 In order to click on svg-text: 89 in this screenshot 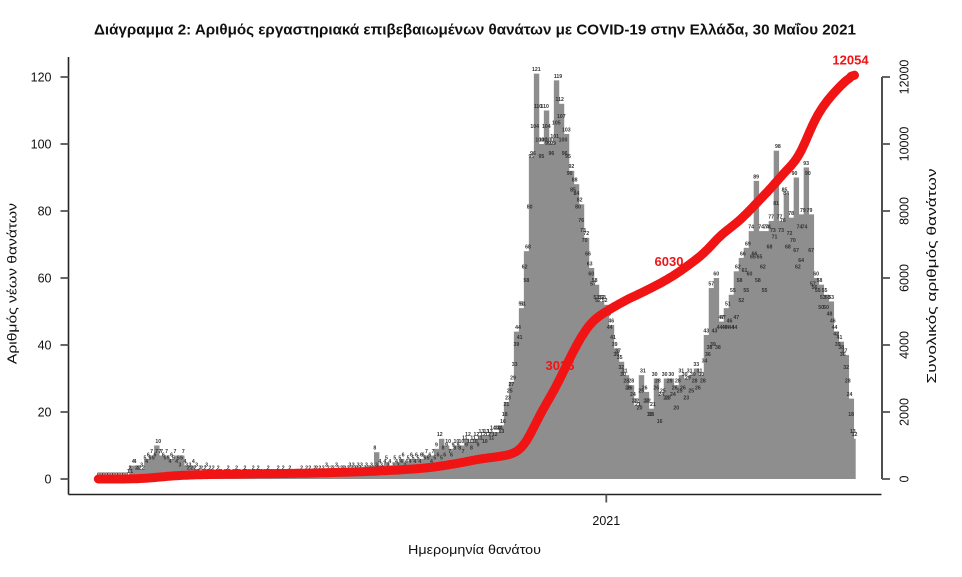, I will do `click(756, 177)`.